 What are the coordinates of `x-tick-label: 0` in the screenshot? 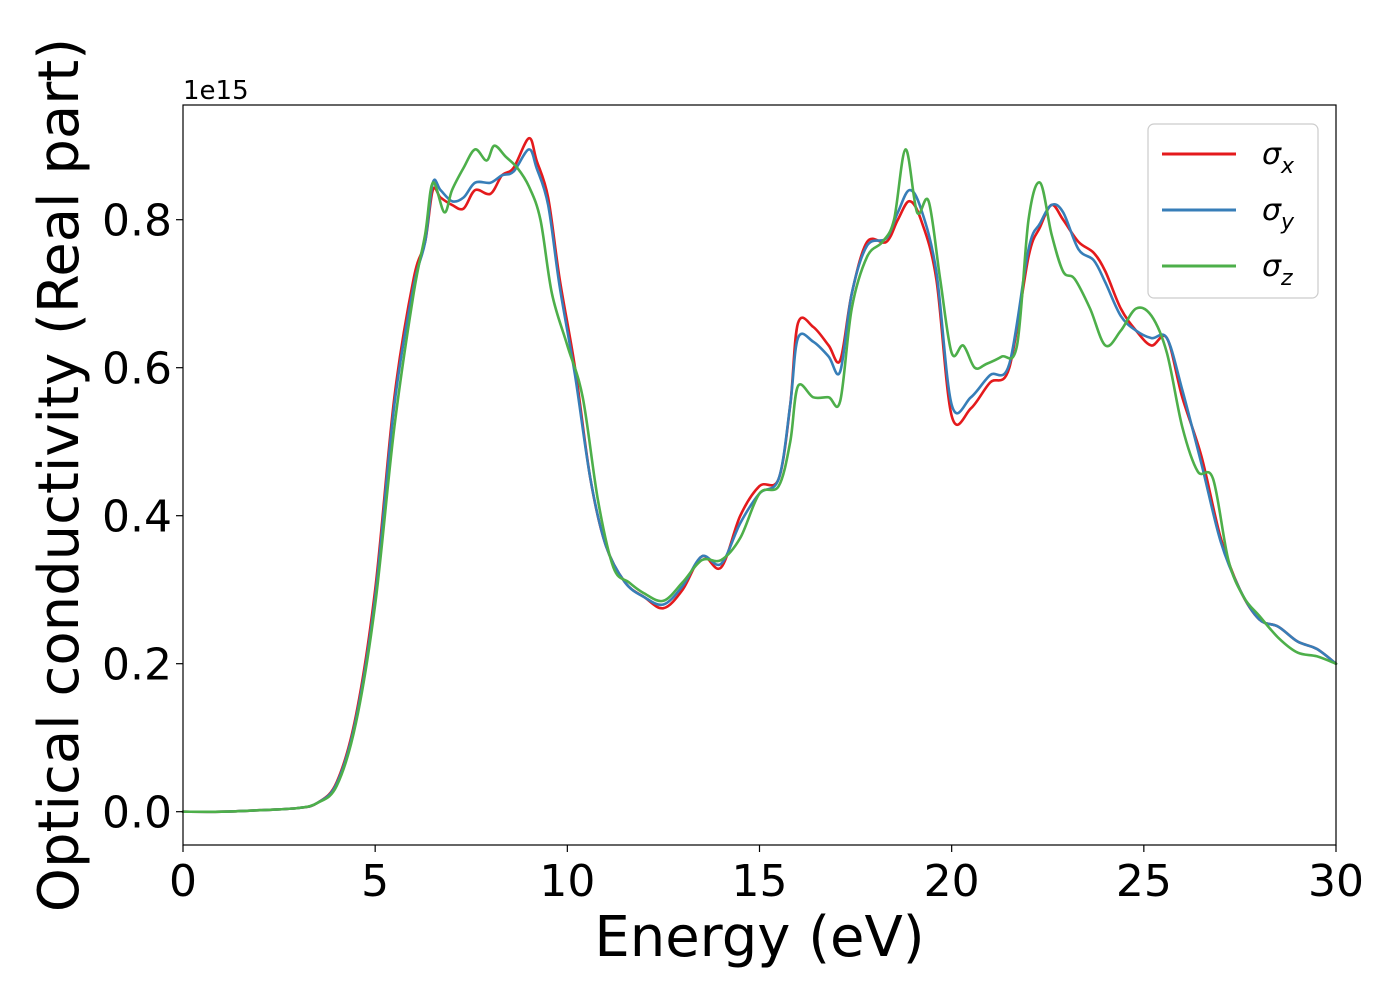 It's located at (183, 881).